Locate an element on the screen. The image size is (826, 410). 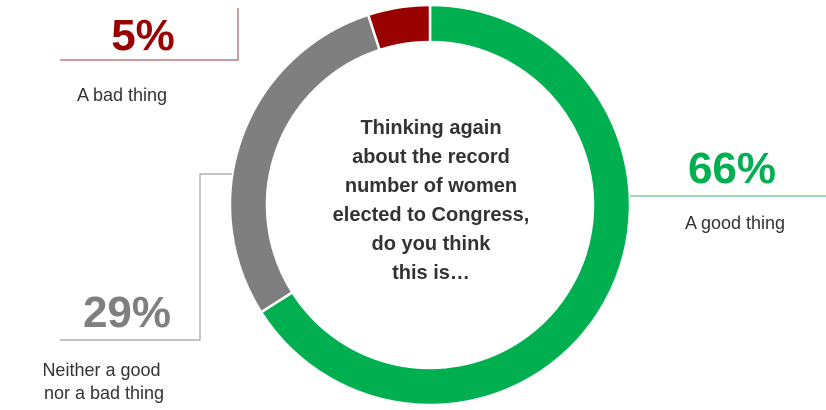
data-label-neither: 29% is located at coordinates (127, 312).